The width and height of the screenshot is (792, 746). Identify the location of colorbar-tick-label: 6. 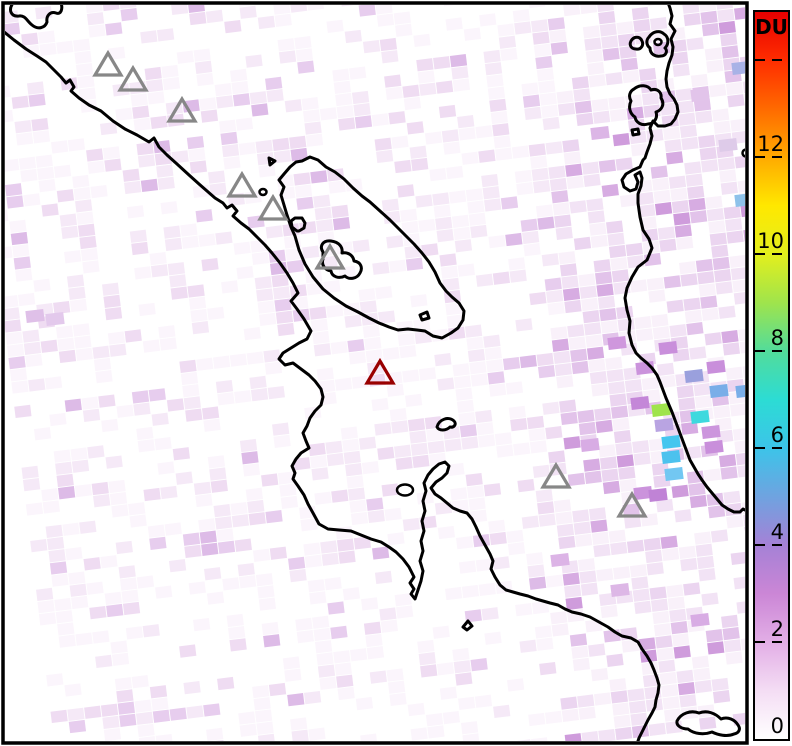
(777, 435).